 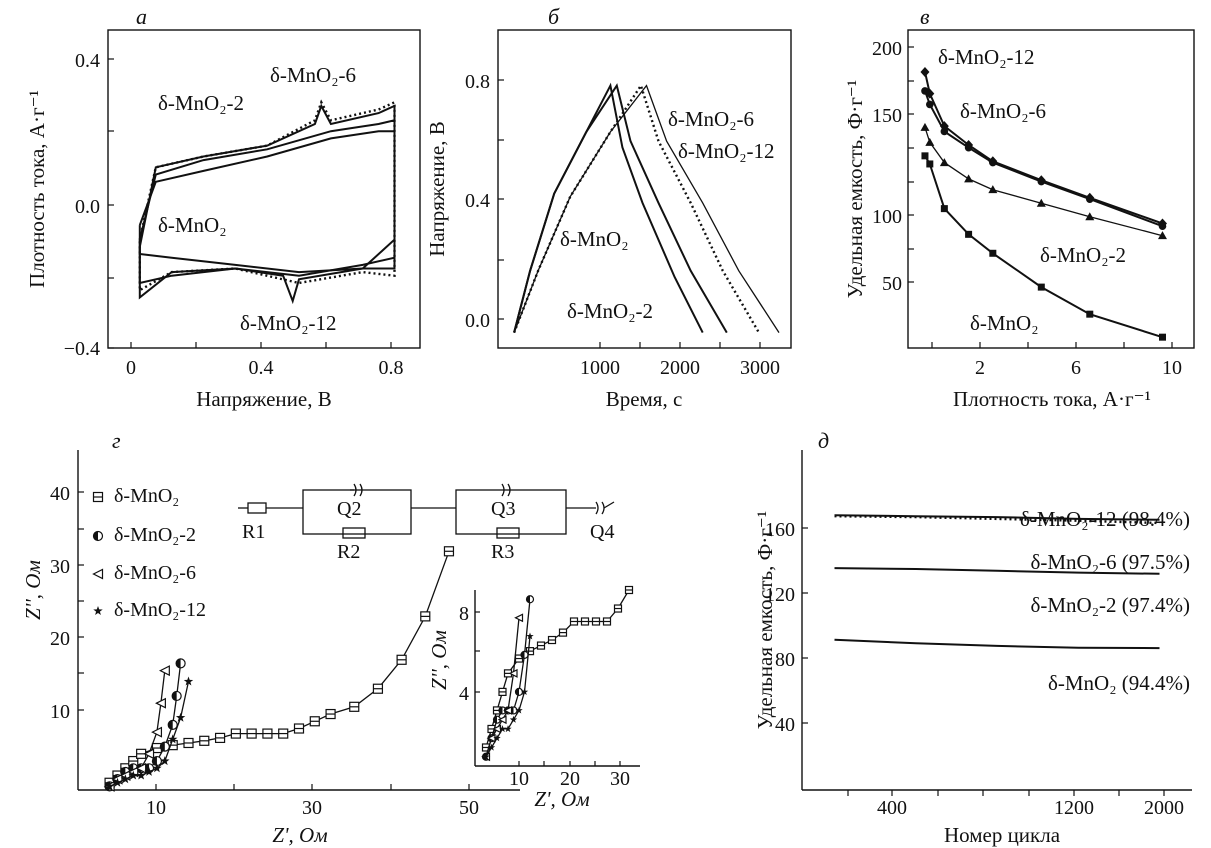 I want to click on panel-a-xtick: 0, so click(x=131, y=368).